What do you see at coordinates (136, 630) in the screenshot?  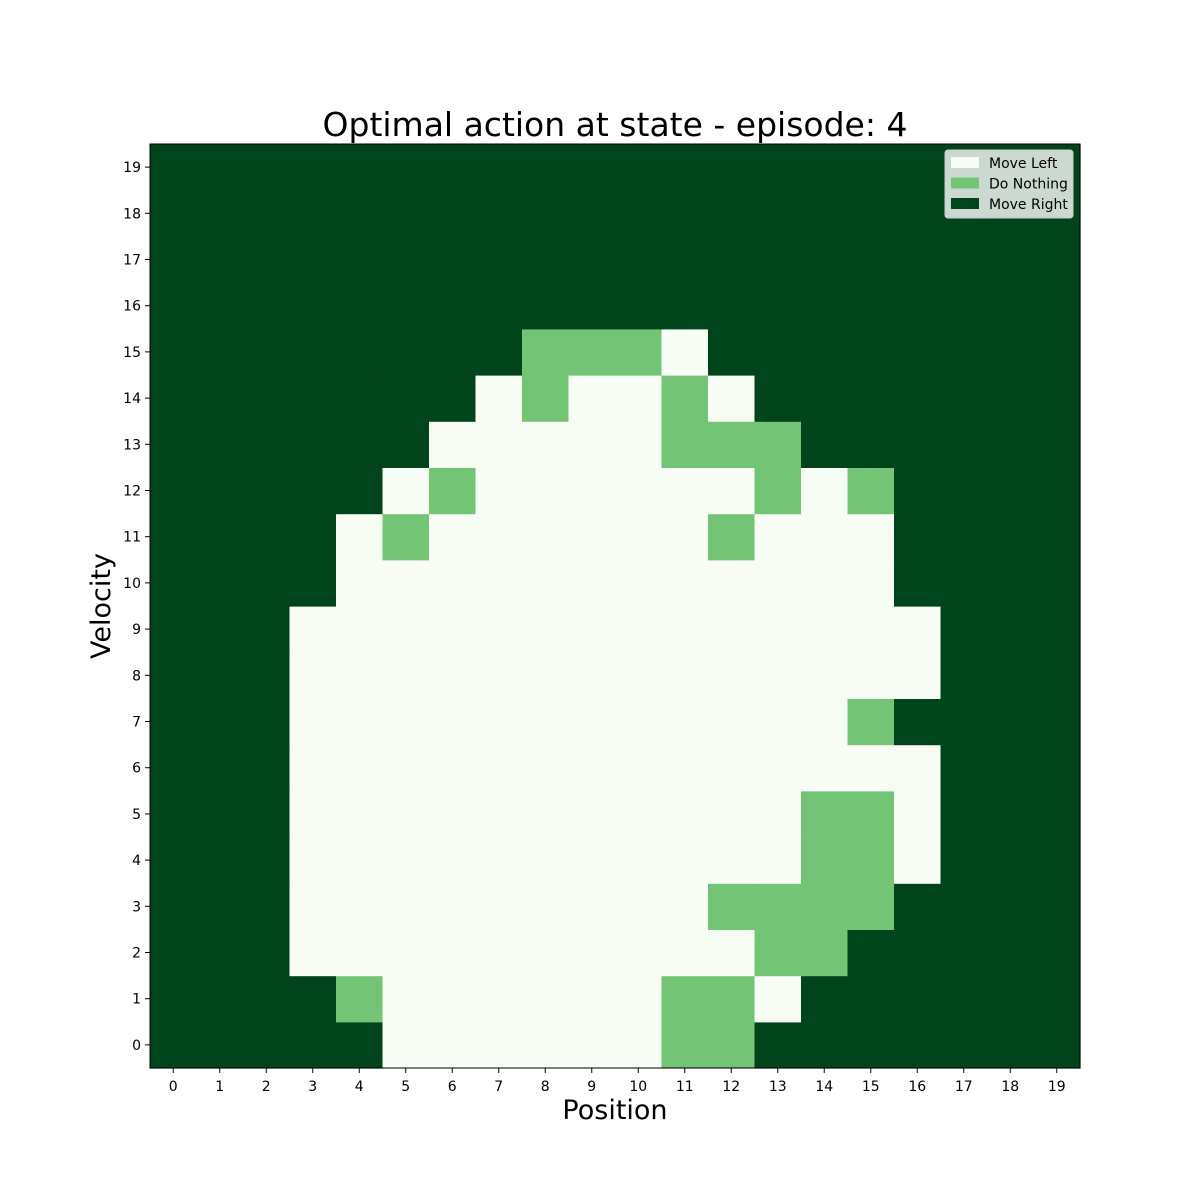 I see `y-tick-label: 9` at bounding box center [136, 630].